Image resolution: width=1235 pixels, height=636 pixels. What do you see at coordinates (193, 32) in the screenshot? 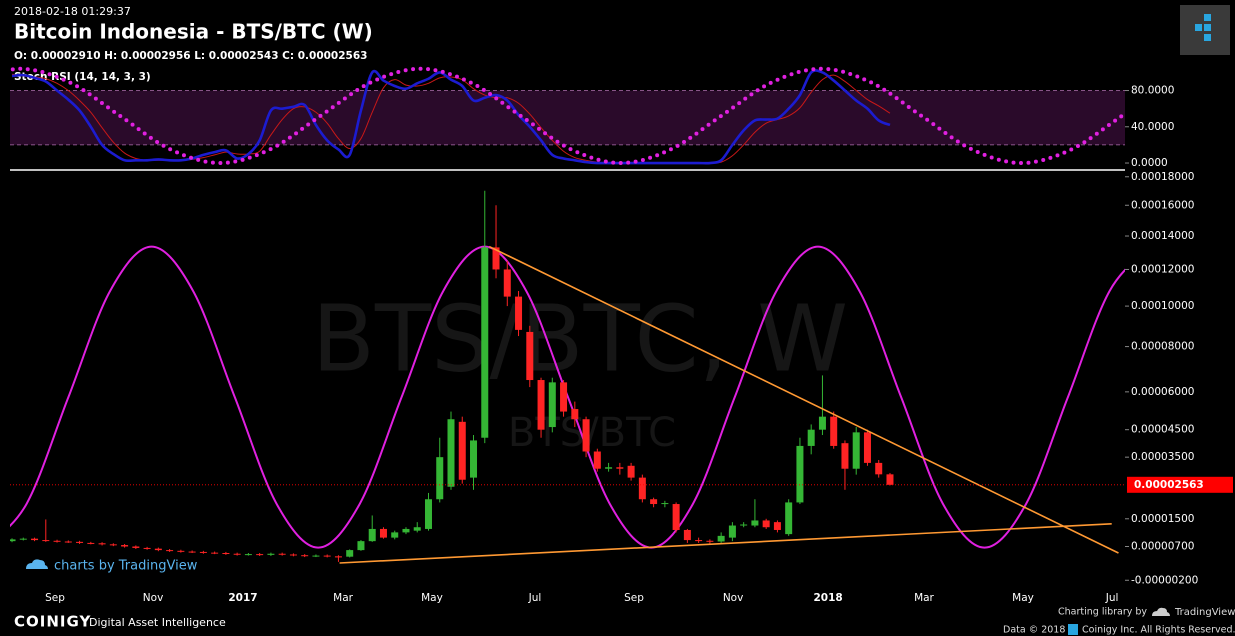
I see `chart-title: Bitcoin Indonesia - BTS/BTC (W)` at bounding box center [193, 32].